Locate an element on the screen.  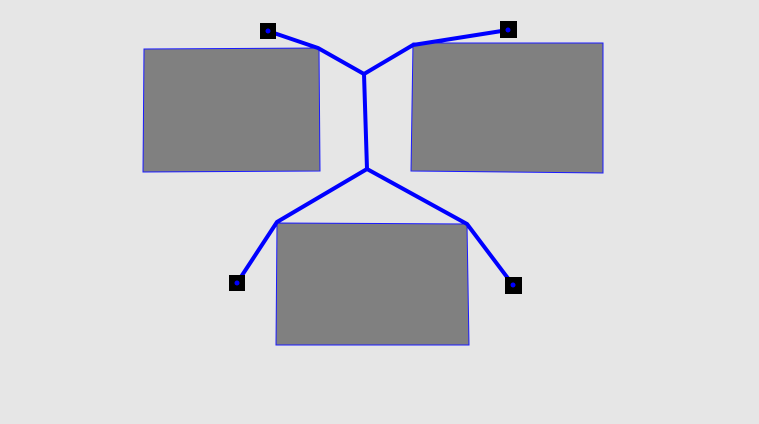
link-bottom-right-arm is located at coordinates (440, 227).